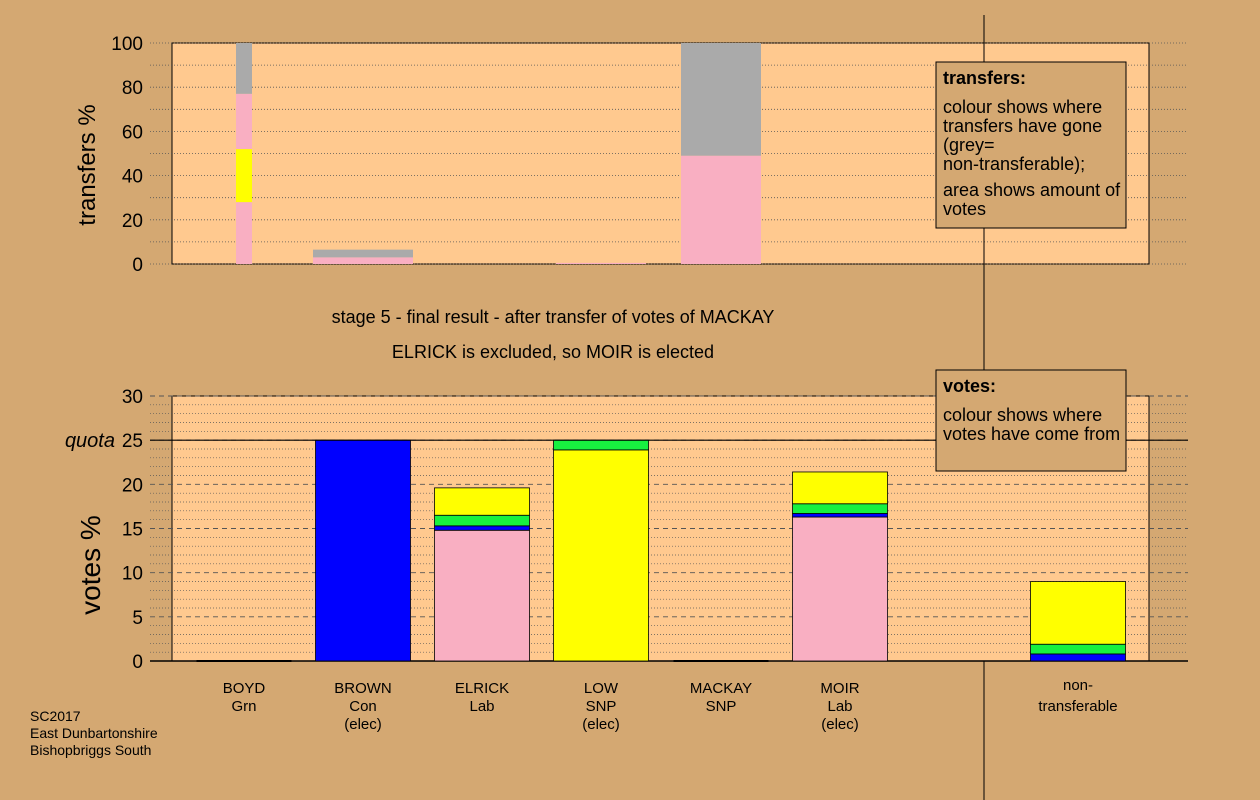 This screenshot has height=800, width=1260. I want to click on votes-y-ticks: 0 5 10 15 20 25 30, so click(132, 530).